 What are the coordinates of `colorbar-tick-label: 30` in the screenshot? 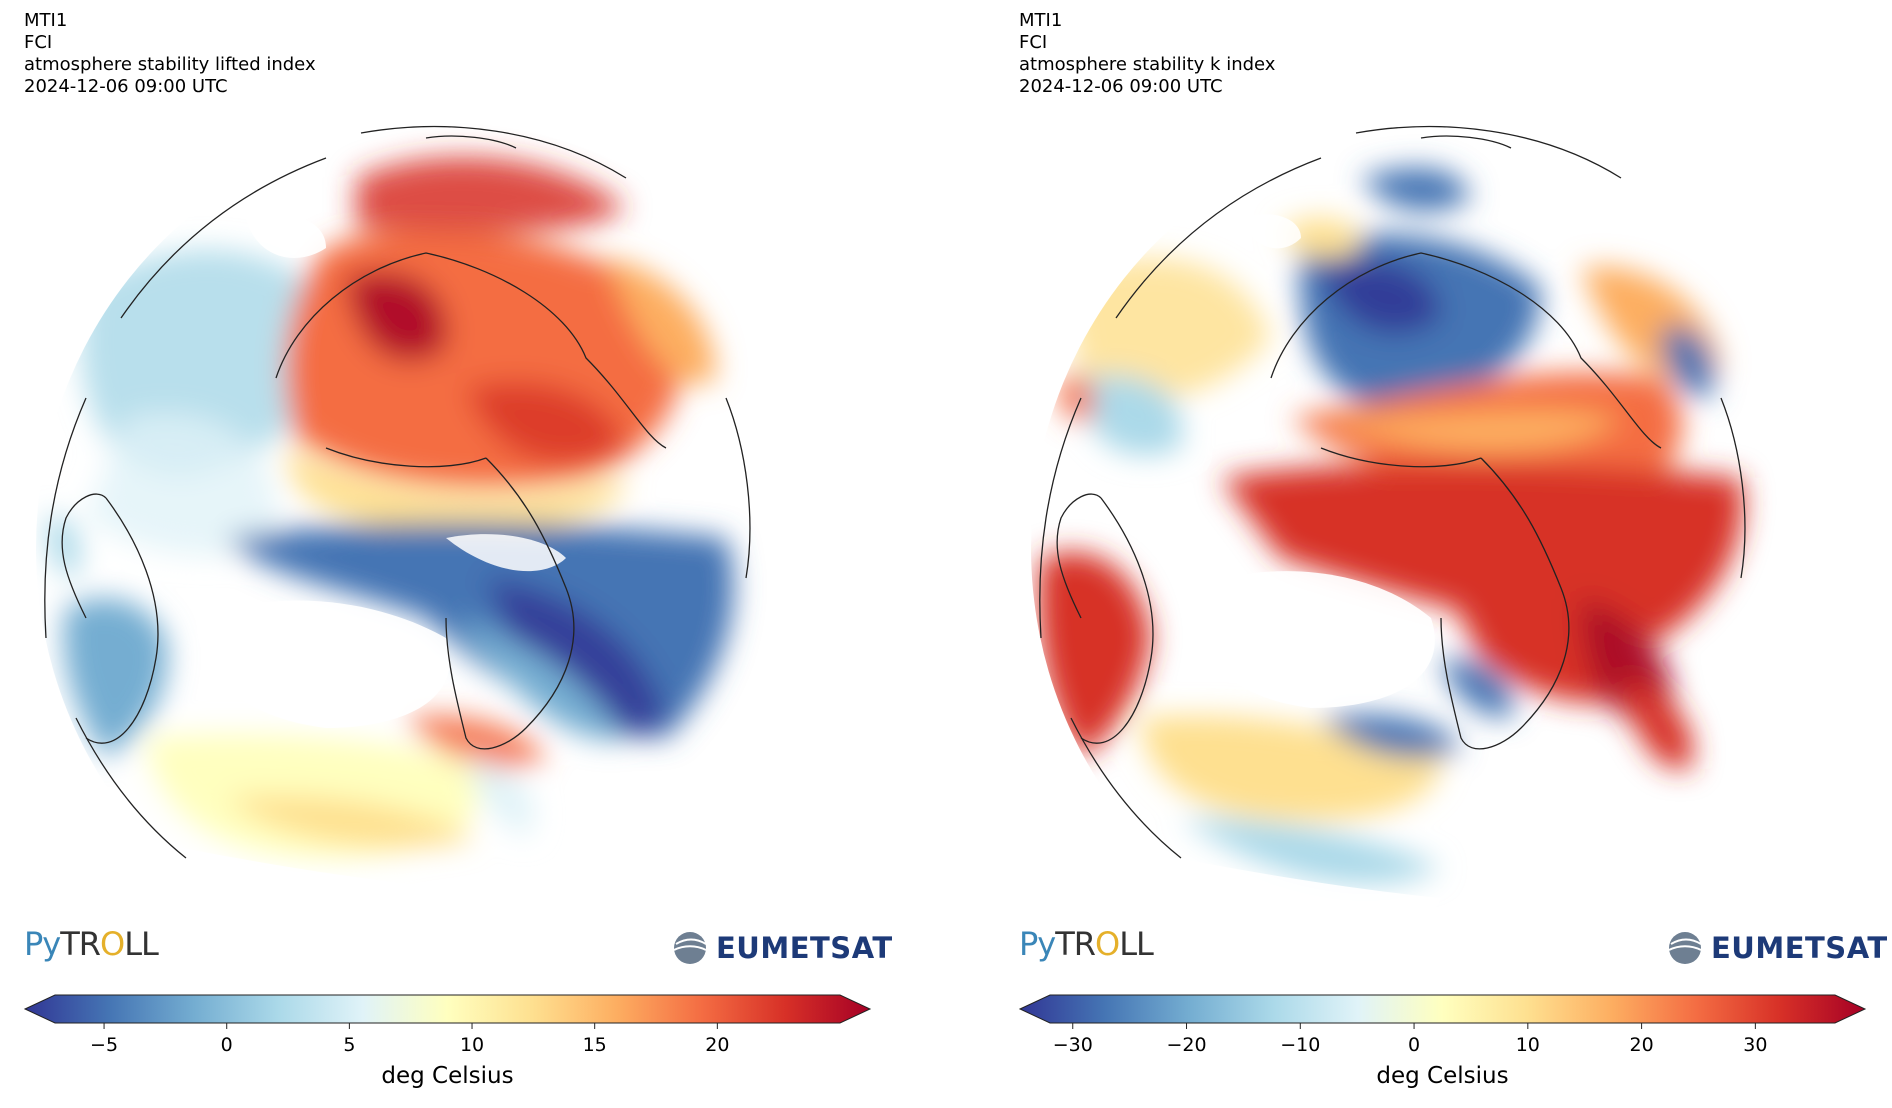 It's located at (1755, 1045).